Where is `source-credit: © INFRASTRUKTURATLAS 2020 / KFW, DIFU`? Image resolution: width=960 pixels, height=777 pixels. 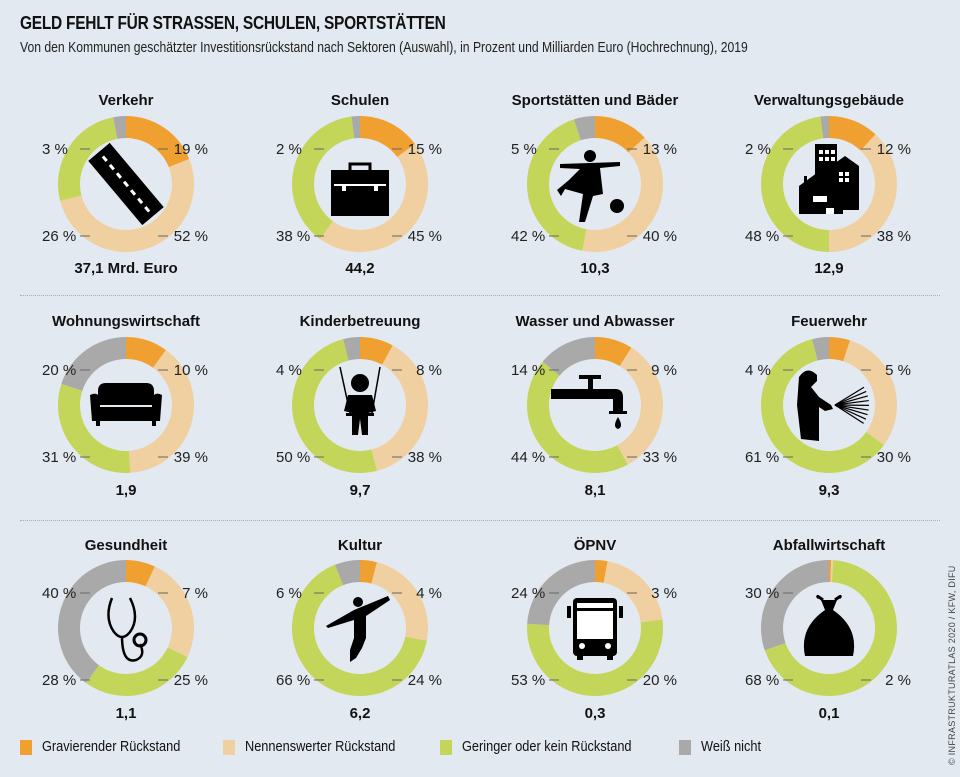
source-credit: © INFRASTRUKTURATLAS 2020 / KFW, DIFU is located at coordinates (952, 665).